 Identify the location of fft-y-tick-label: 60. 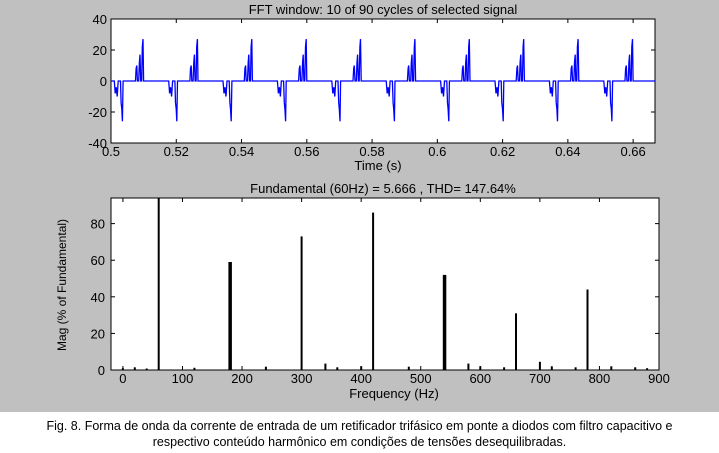
(98, 260).